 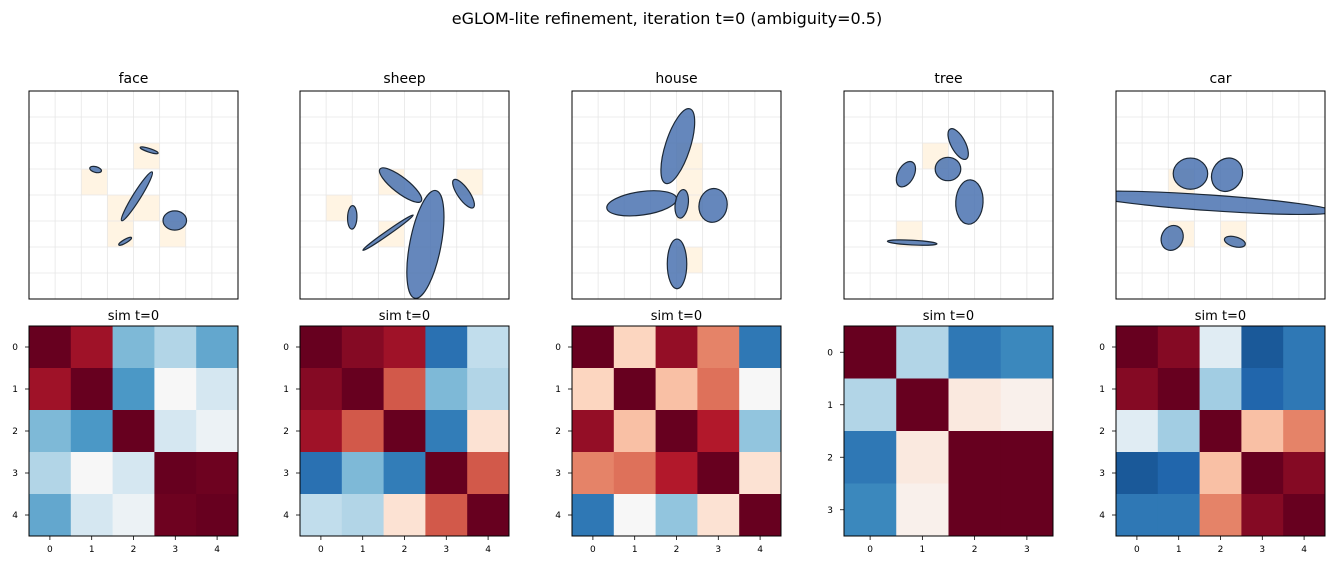 What do you see at coordinates (133, 185) in the screenshot?
I see `ellipse-panel-0: face` at bounding box center [133, 185].